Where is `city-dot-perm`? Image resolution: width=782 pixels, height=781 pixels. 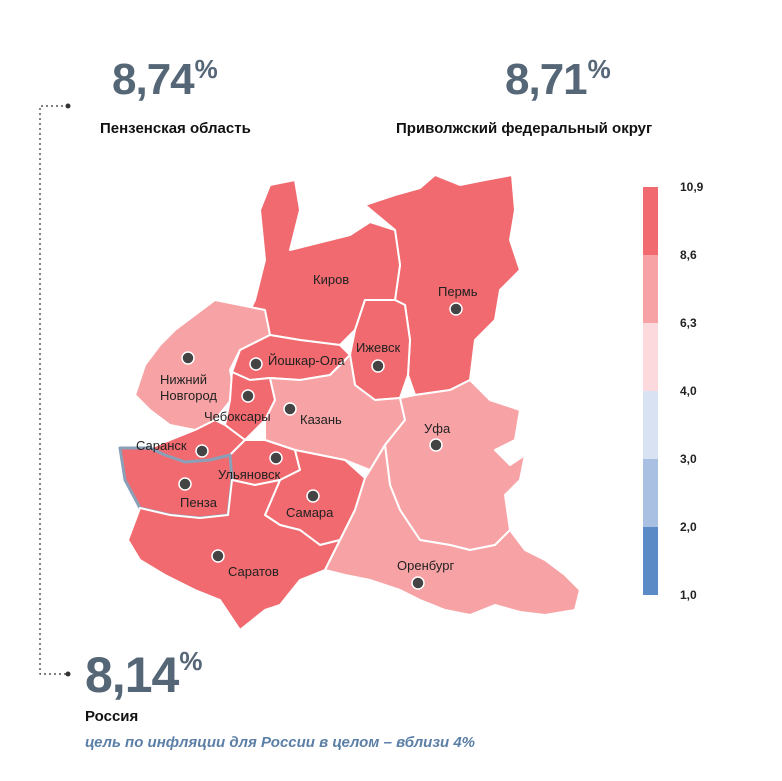 city-dot-perm is located at coordinates (456, 309).